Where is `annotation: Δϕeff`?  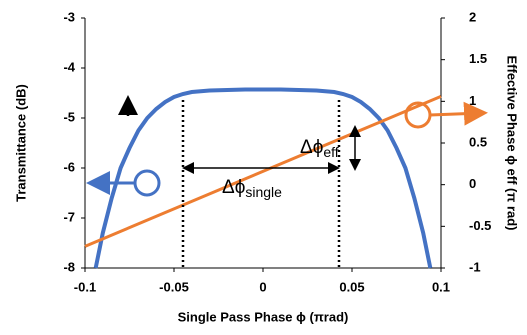
annotation: Δϕeff is located at coordinates (319, 148).